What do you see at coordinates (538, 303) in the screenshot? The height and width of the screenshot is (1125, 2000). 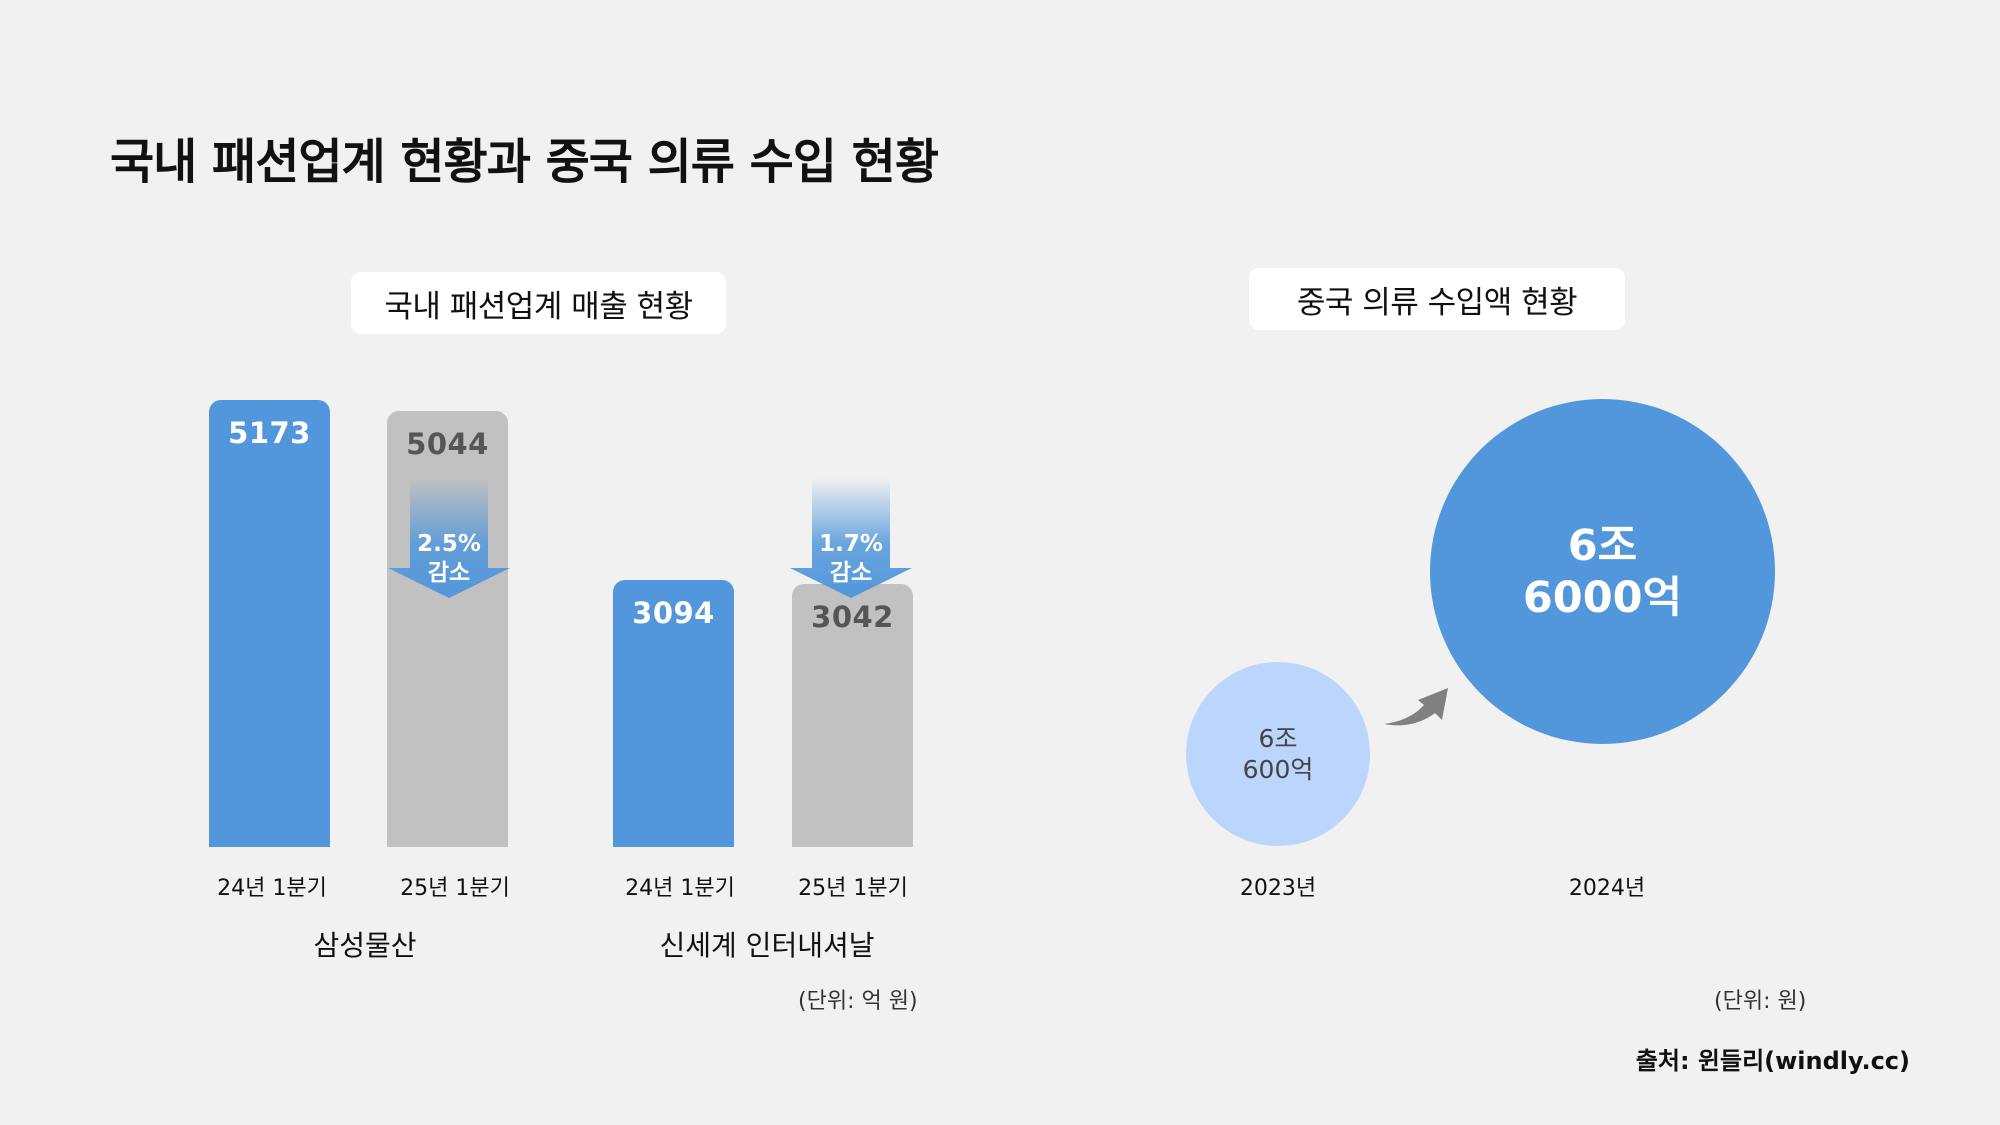 I see `bar-chart-title: 국내 패션업계 매출 현황` at bounding box center [538, 303].